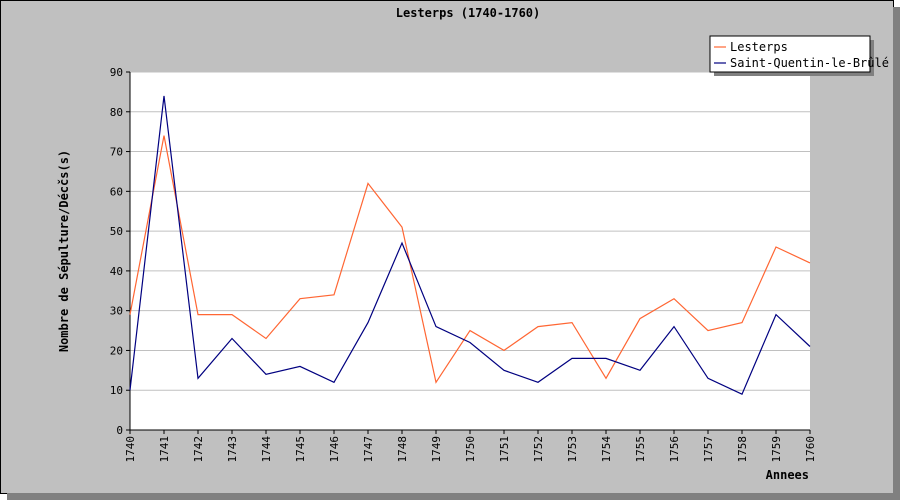  Describe the element at coordinates (368, 449) in the screenshot. I see `x-tick-label: 1747` at that location.